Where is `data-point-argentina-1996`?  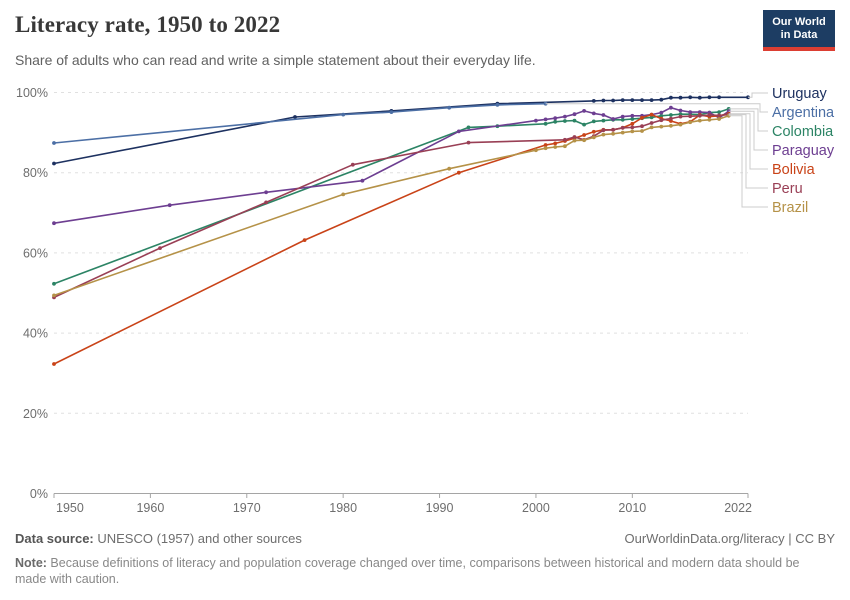 data-point-argentina-1996 is located at coordinates (497, 105).